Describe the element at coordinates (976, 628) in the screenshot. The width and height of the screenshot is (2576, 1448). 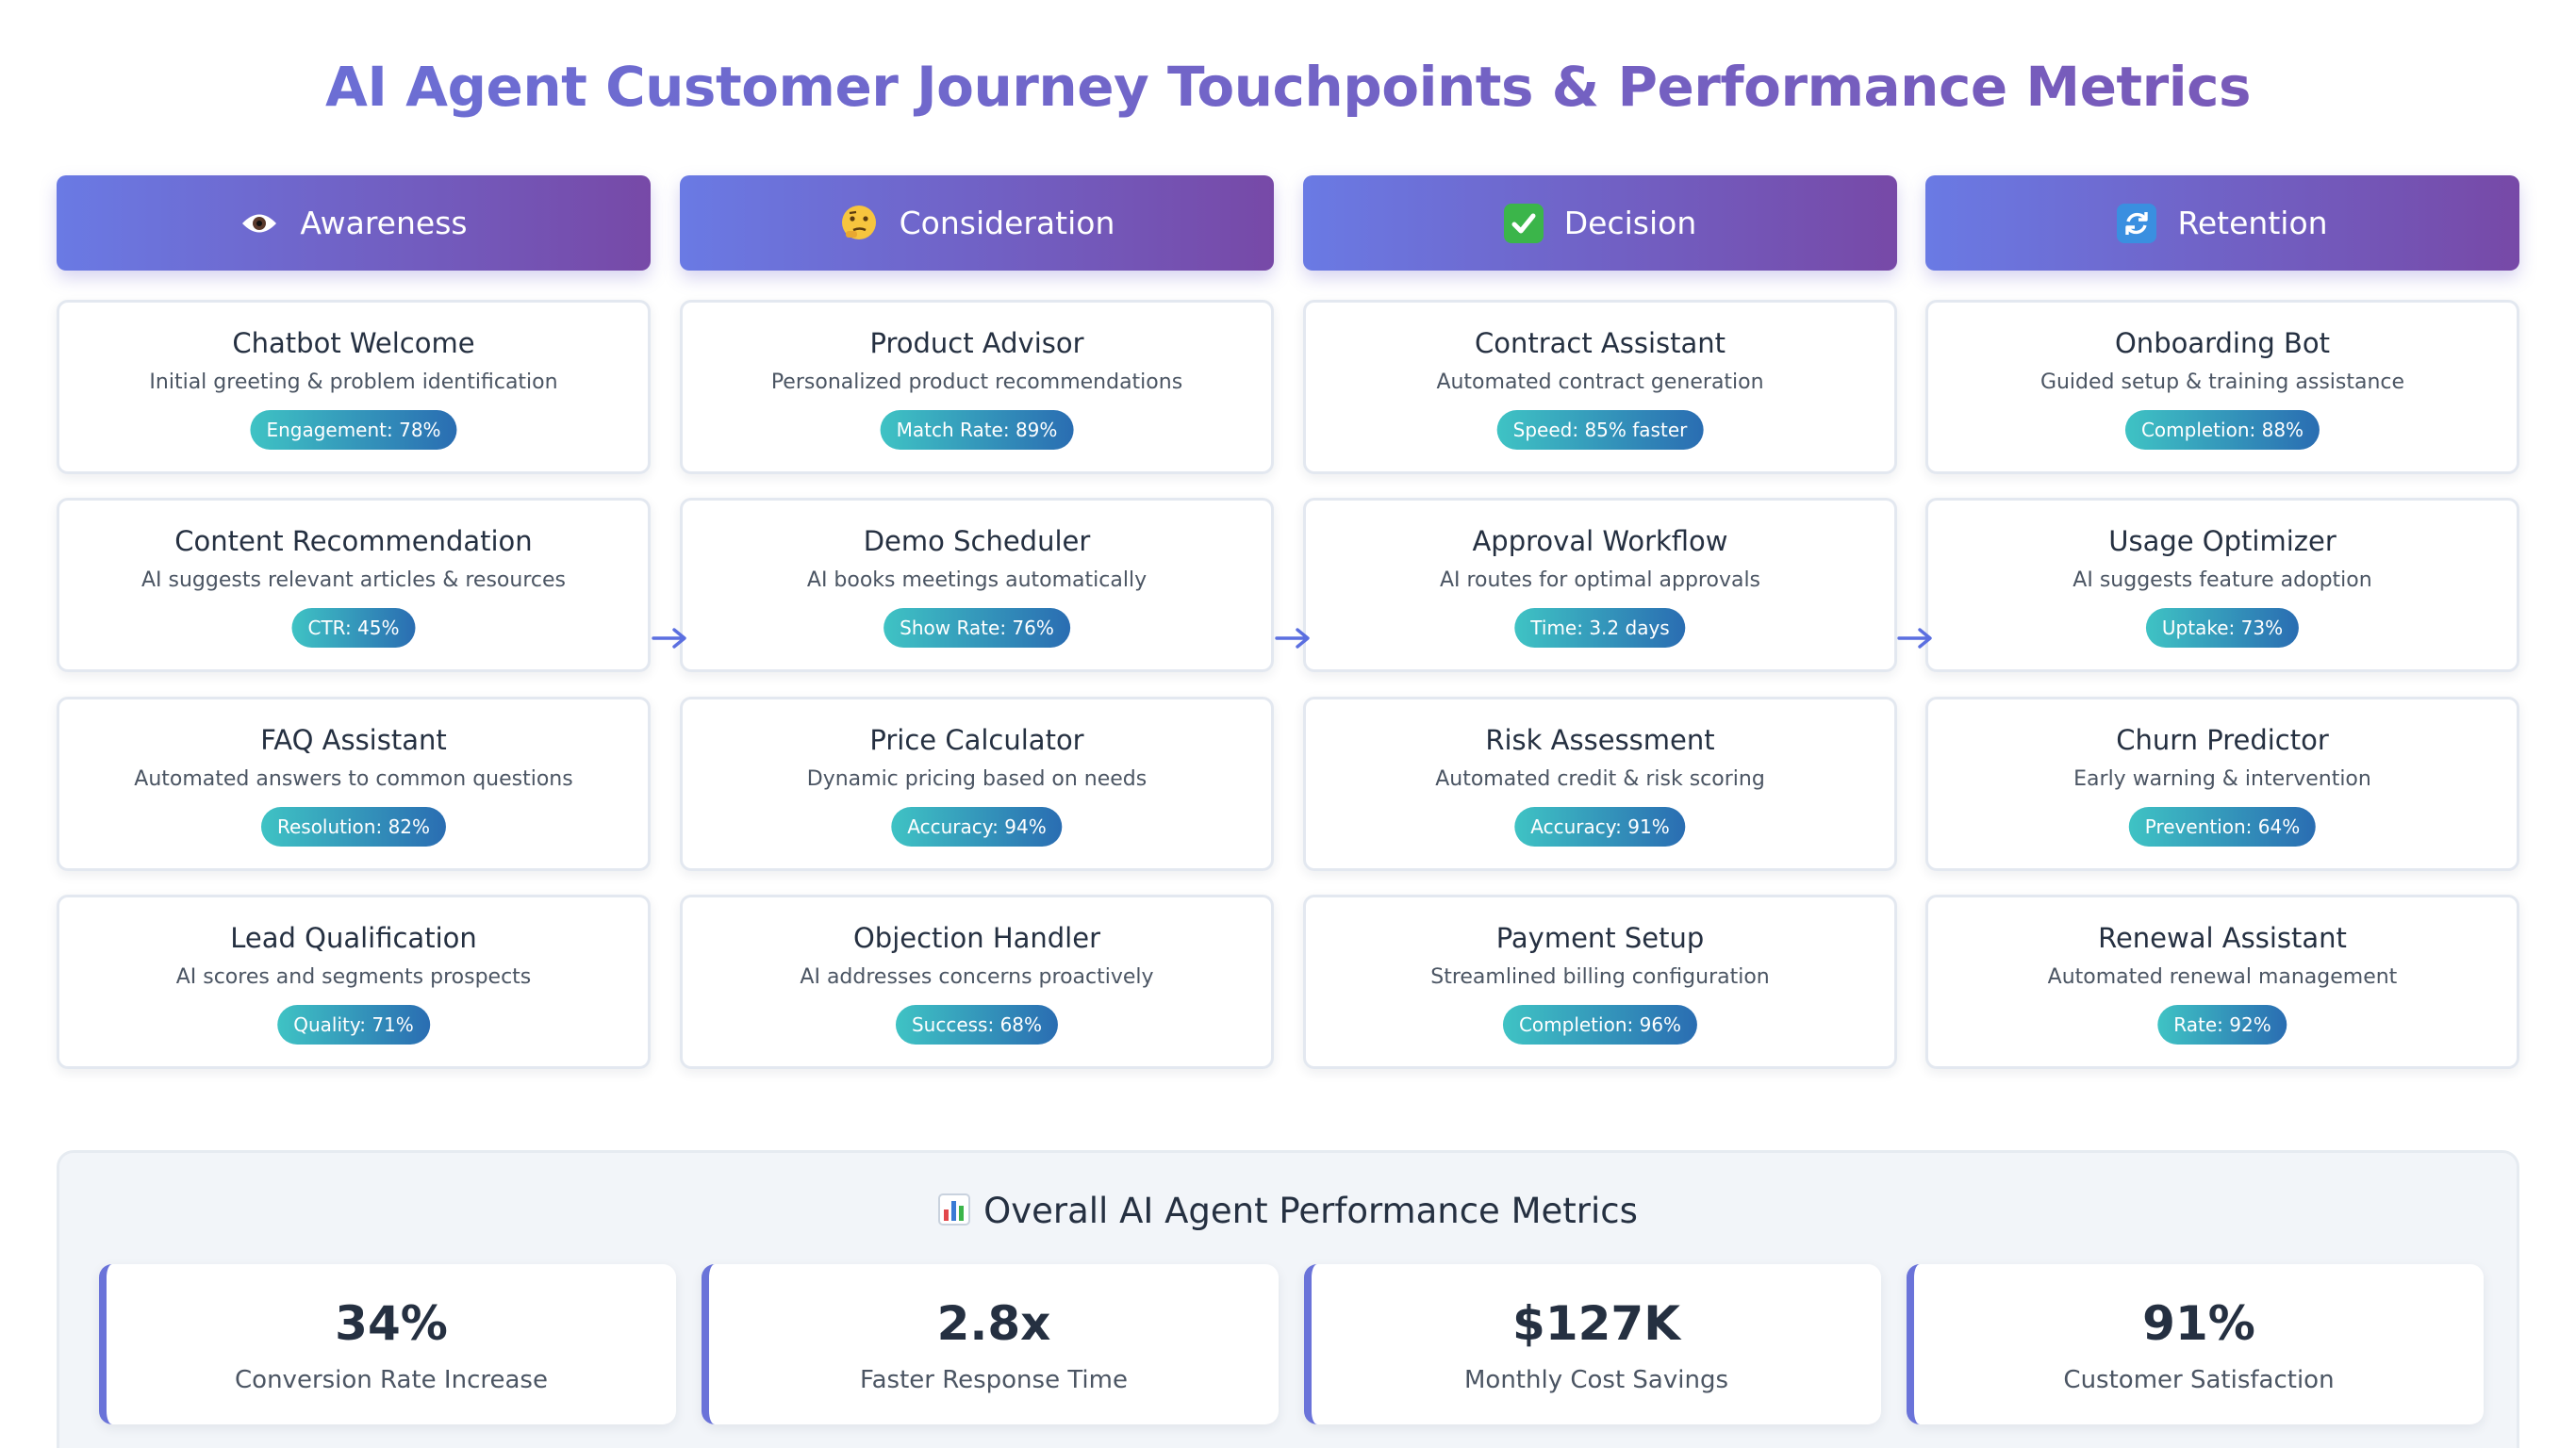
I see `metric-badge: Show Rate: 76%` at that location.